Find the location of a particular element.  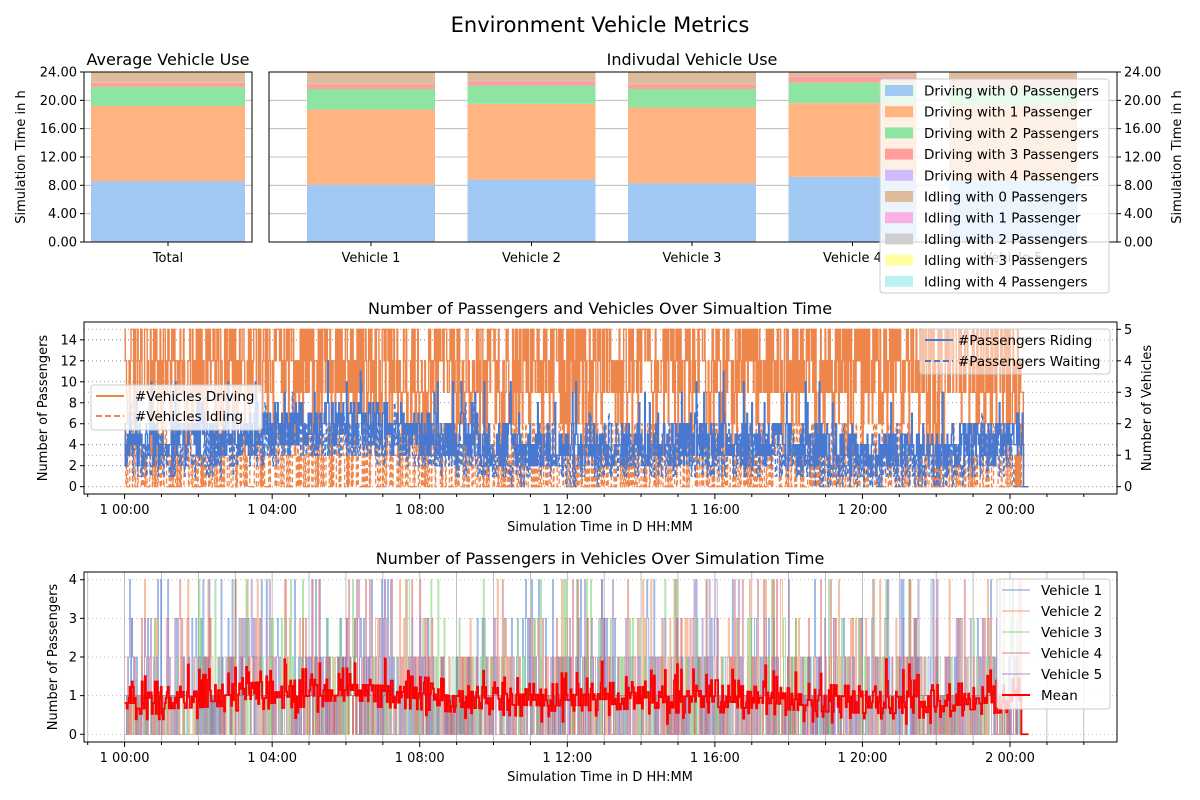

passengers-vehicles-xlabel: Simulation Time in D HH:MM is located at coordinates (600, 527).